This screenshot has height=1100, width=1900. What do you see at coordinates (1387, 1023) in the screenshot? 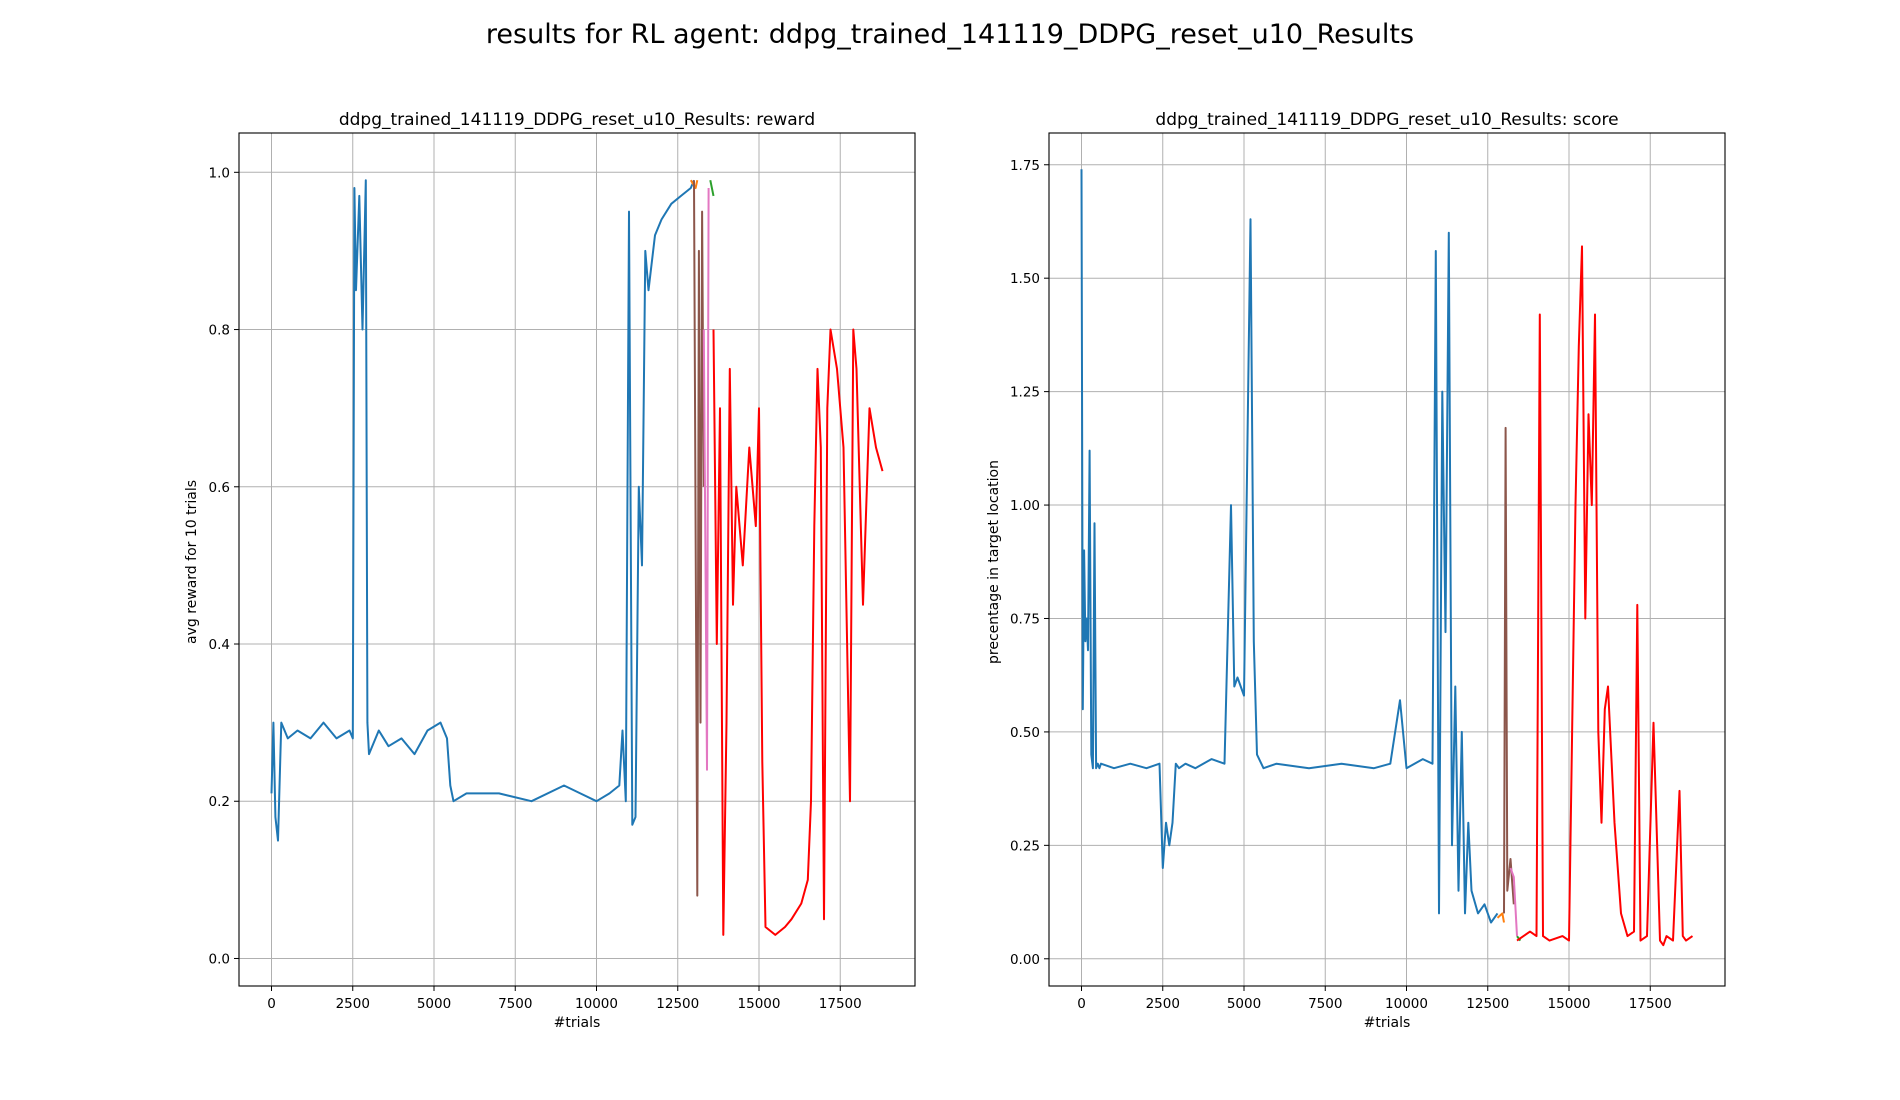
I see `score-xlabel: #trials` at bounding box center [1387, 1023].